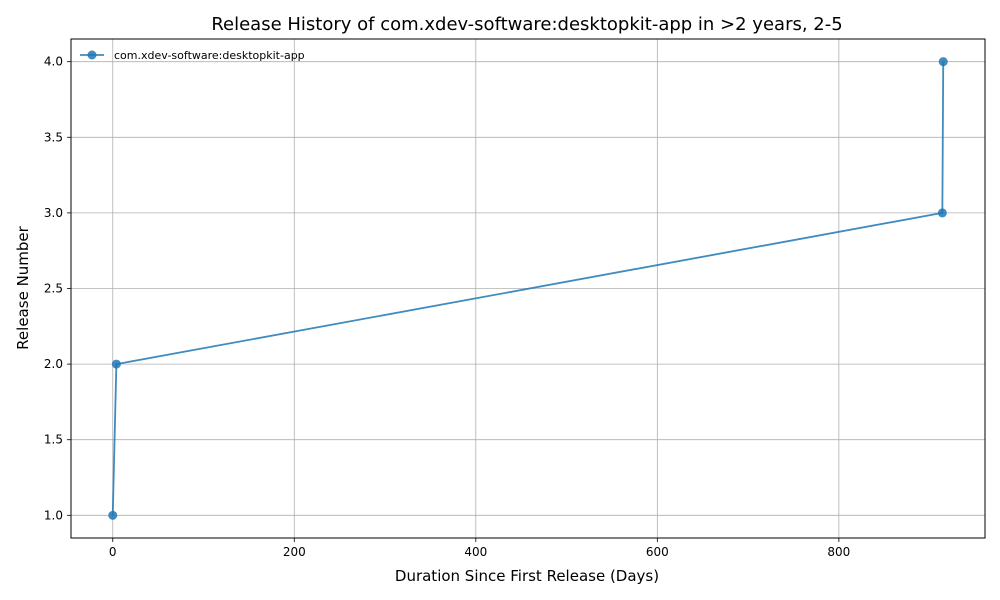 This screenshot has height=600, width=1000. What do you see at coordinates (53, 364) in the screenshot?
I see `y-tick-label: 2.0` at bounding box center [53, 364].